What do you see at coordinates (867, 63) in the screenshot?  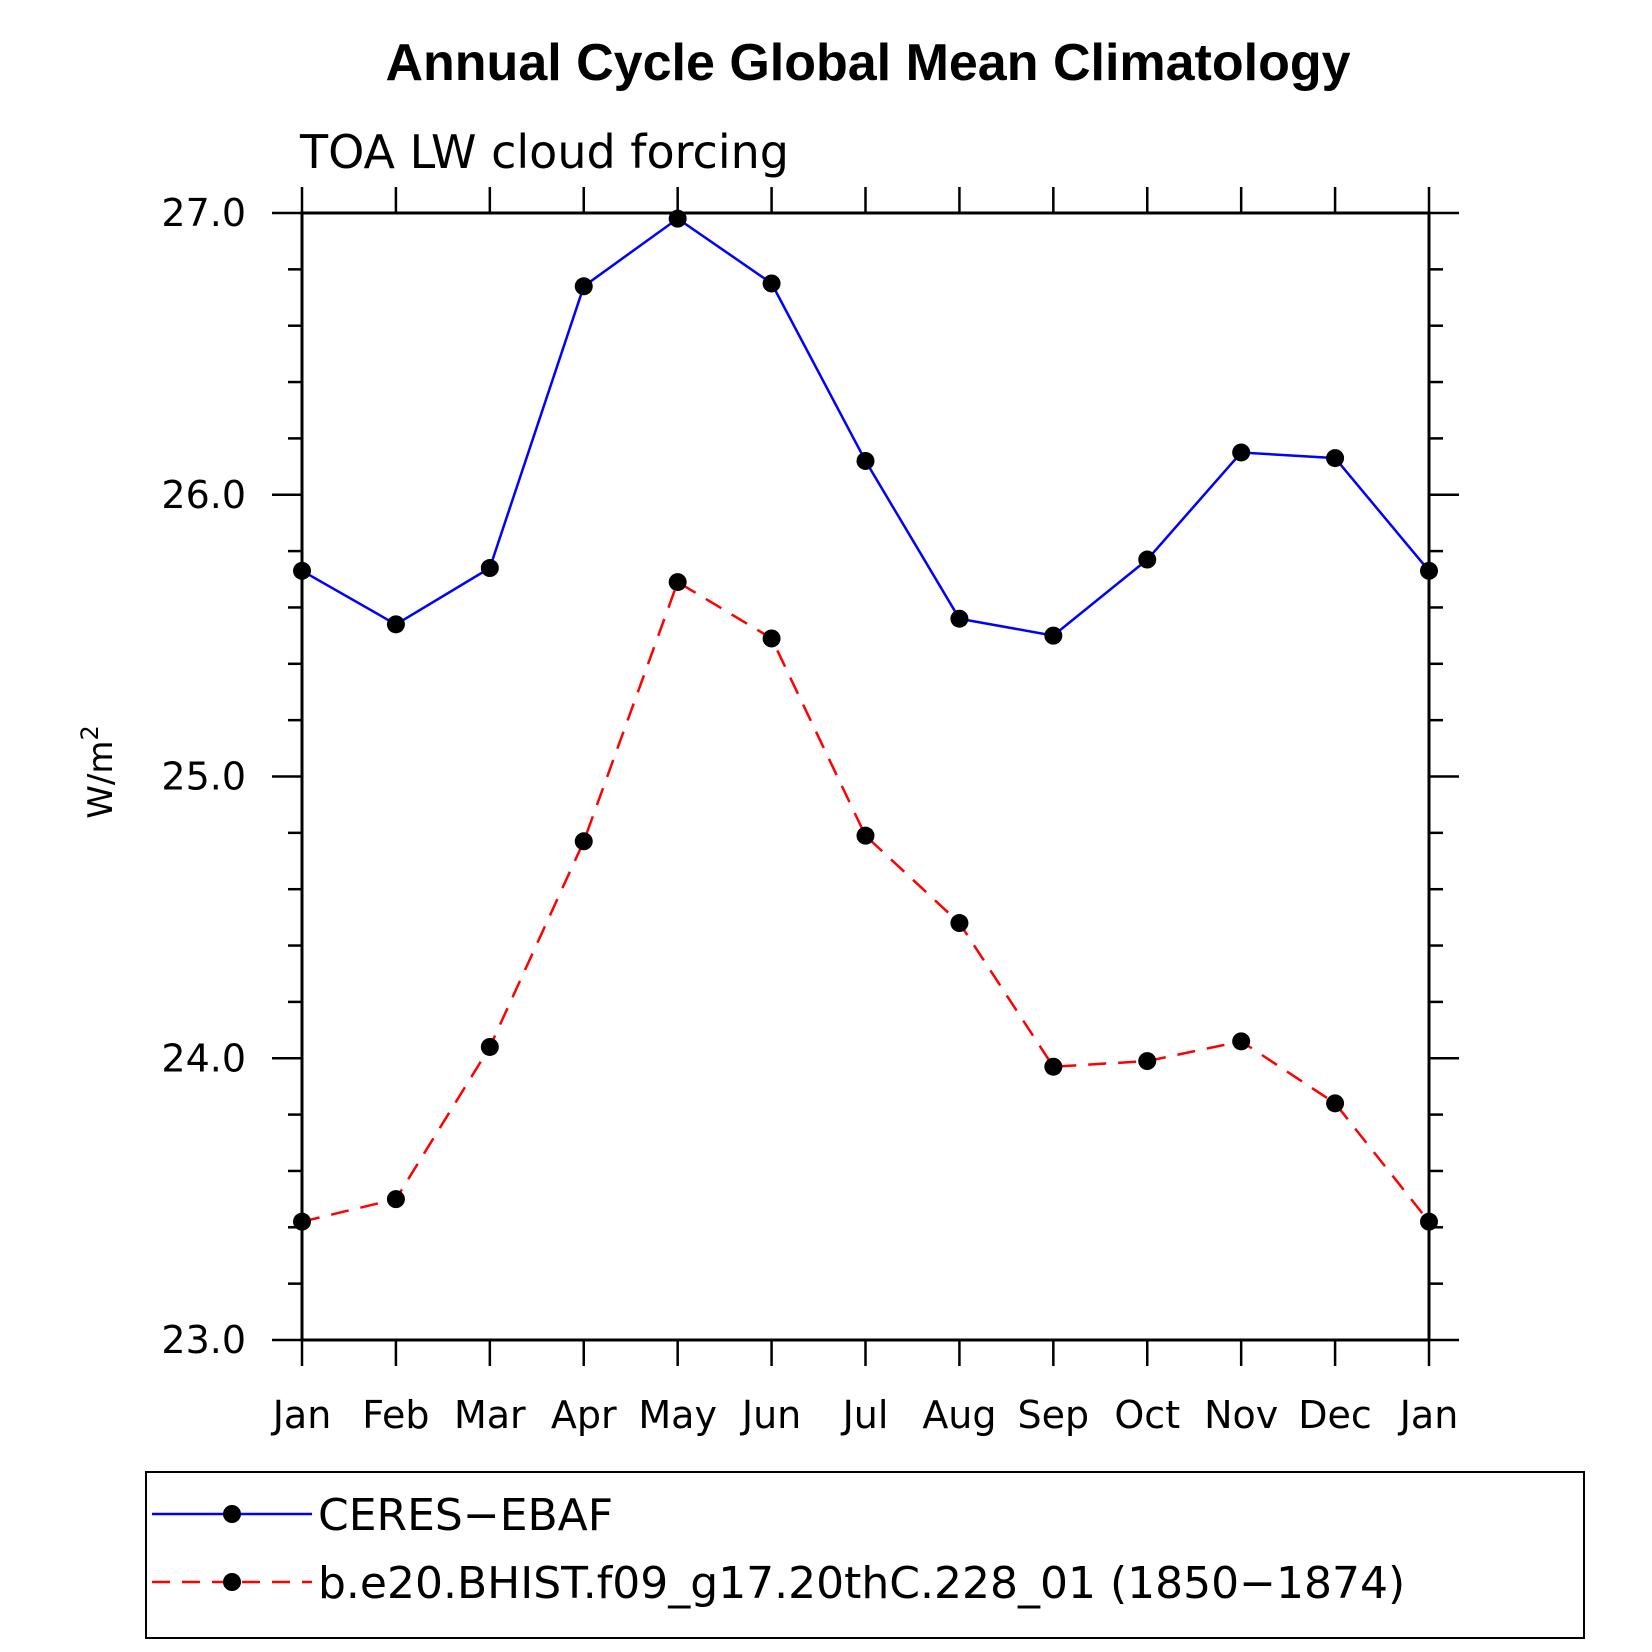 I see `chart-title: Annual Cycle Global Mean Climatology` at bounding box center [867, 63].